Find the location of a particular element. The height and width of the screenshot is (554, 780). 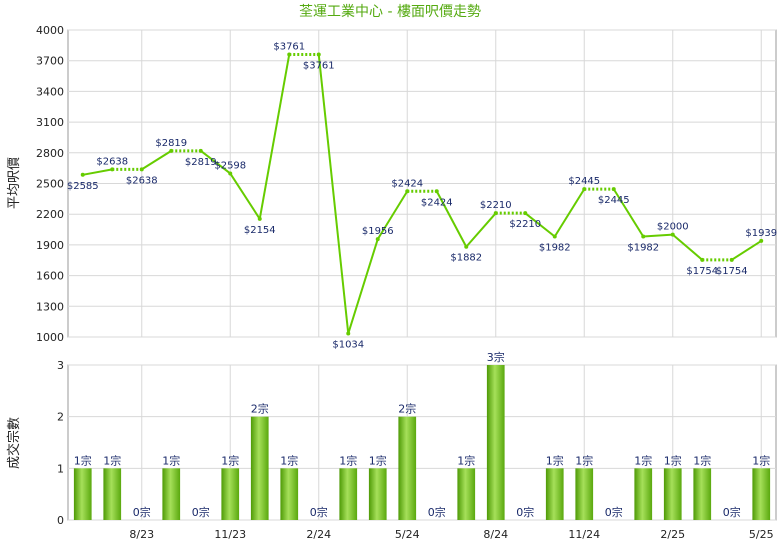

y-tick-label: 3100 is located at coordinates (50, 122).